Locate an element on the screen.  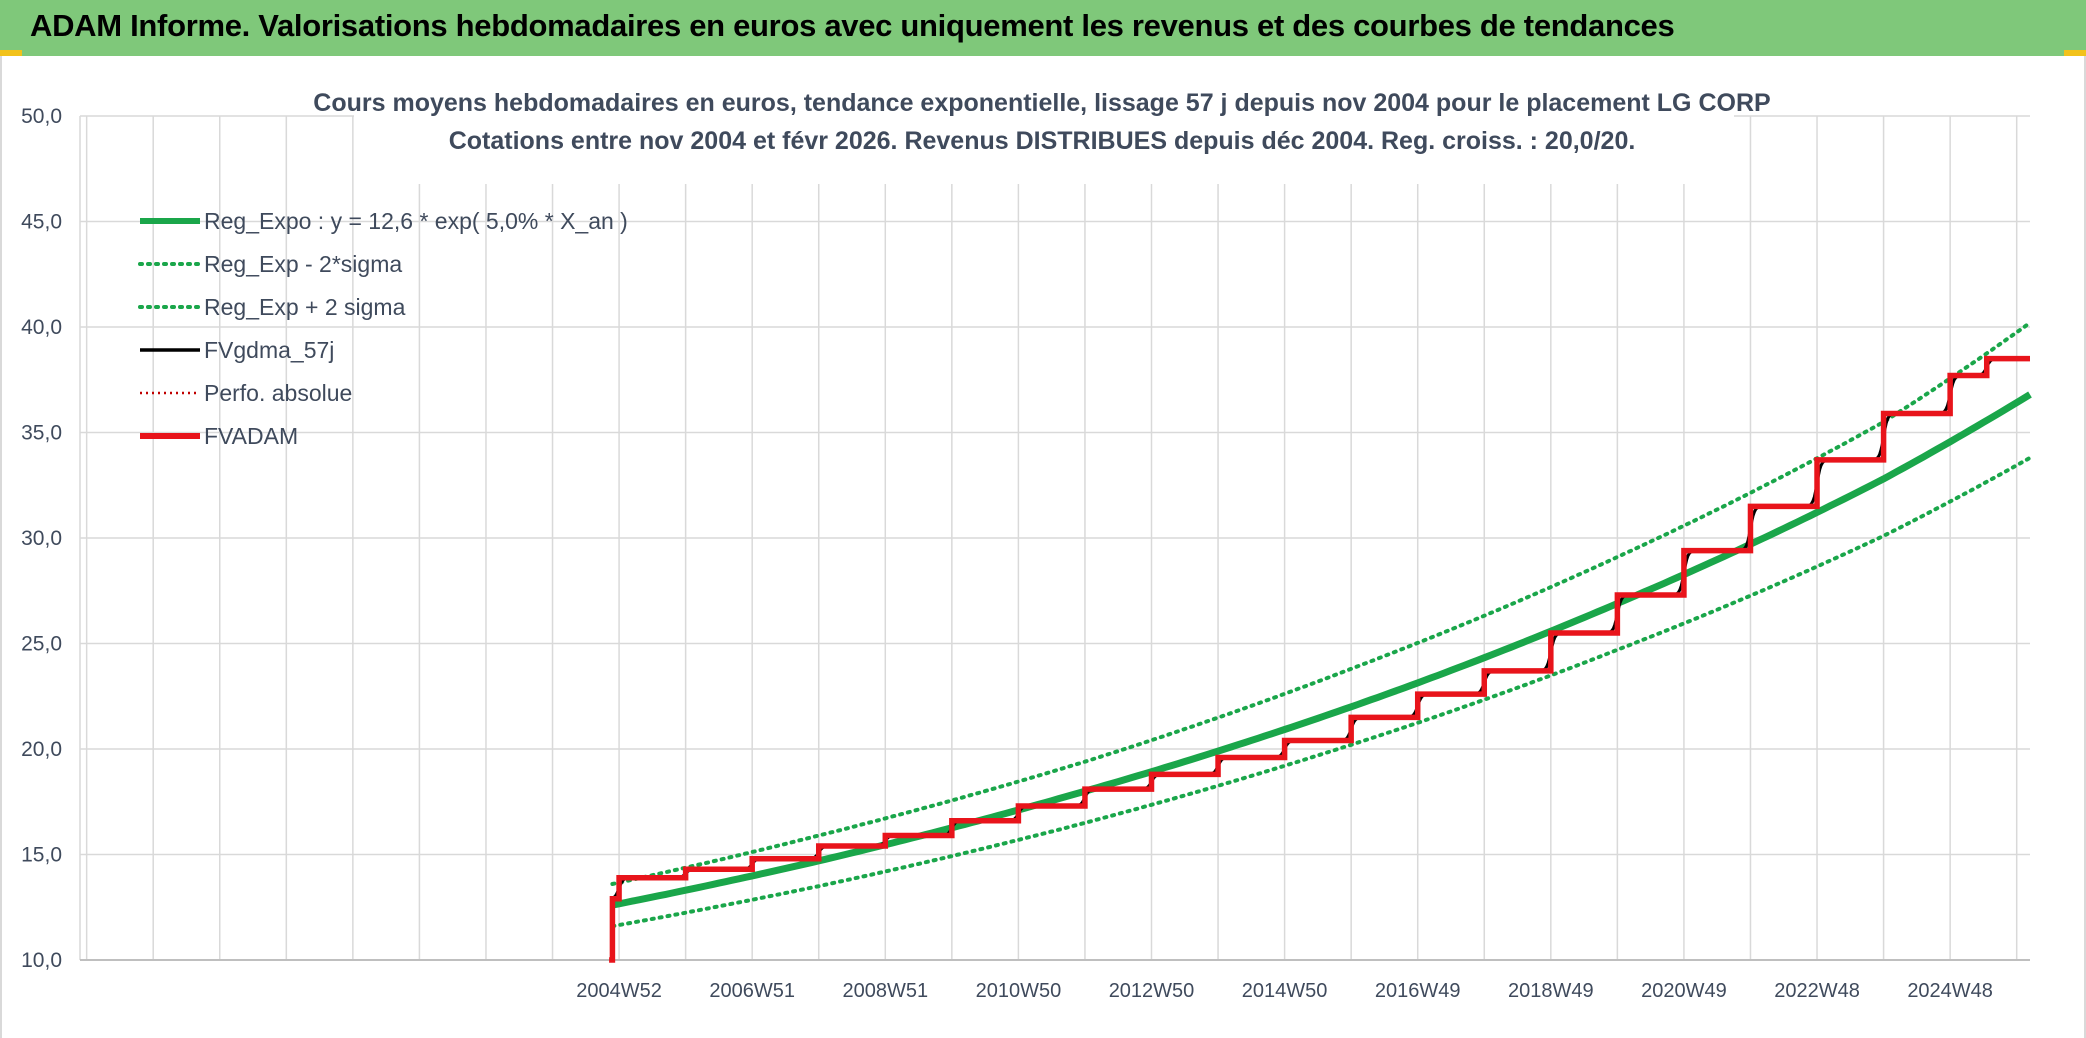
y-tick-label: 25,0 is located at coordinates (41, 644).